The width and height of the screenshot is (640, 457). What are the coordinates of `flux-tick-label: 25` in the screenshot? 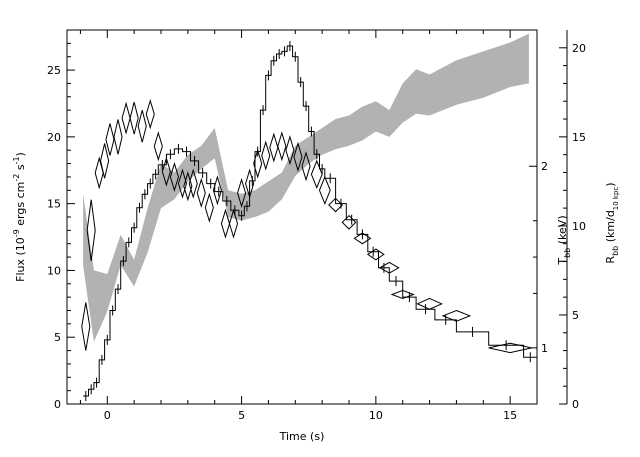 It's located at (54, 70).